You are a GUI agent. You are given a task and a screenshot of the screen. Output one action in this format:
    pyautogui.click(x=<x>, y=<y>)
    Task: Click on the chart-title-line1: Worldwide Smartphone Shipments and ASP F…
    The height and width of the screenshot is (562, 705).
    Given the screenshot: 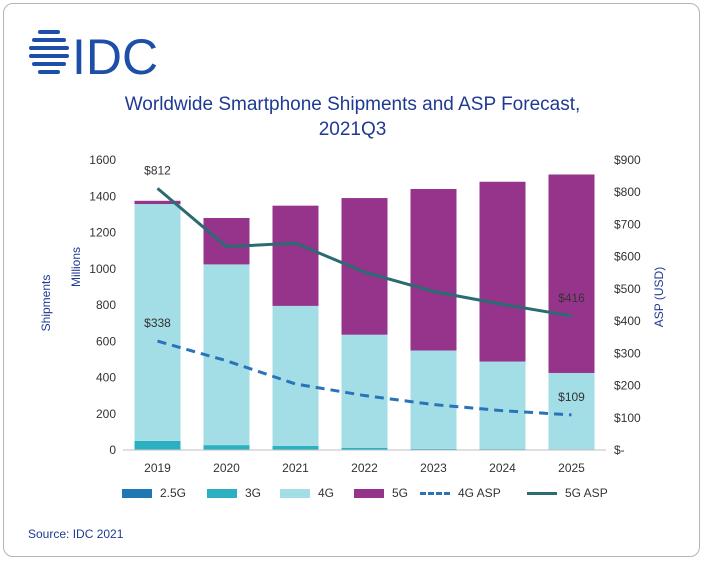 What is the action you would take?
    pyautogui.click(x=352, y=104)
    